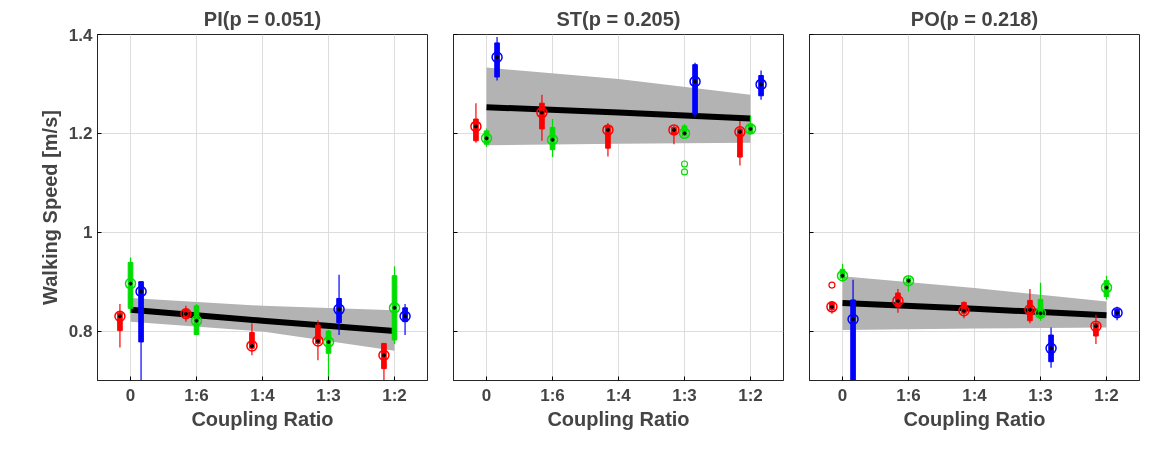  Describe the element at coordinates (618, 18) in the screenshot. I see `chart-title: ST(p = 0.205)` at that location.